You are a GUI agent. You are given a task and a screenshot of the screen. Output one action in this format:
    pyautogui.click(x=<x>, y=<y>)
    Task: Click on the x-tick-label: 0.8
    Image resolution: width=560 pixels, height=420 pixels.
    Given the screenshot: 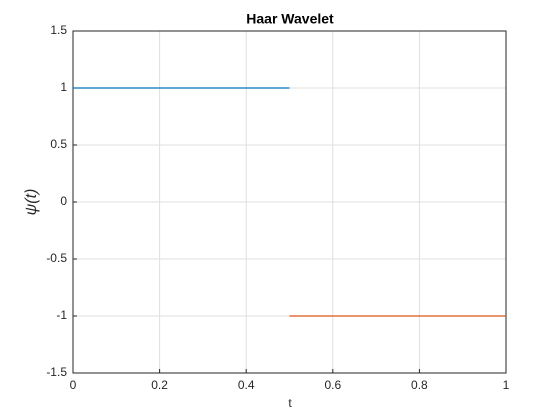 What is the action you would take?
    pyautogui.click(x=419, y=385)
    